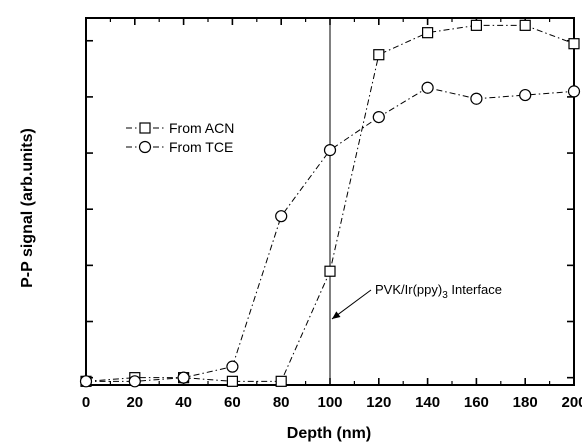 This screenshot has height=445, width=582. I want to click on x-tick-label-120: 120, so click(378, 402).